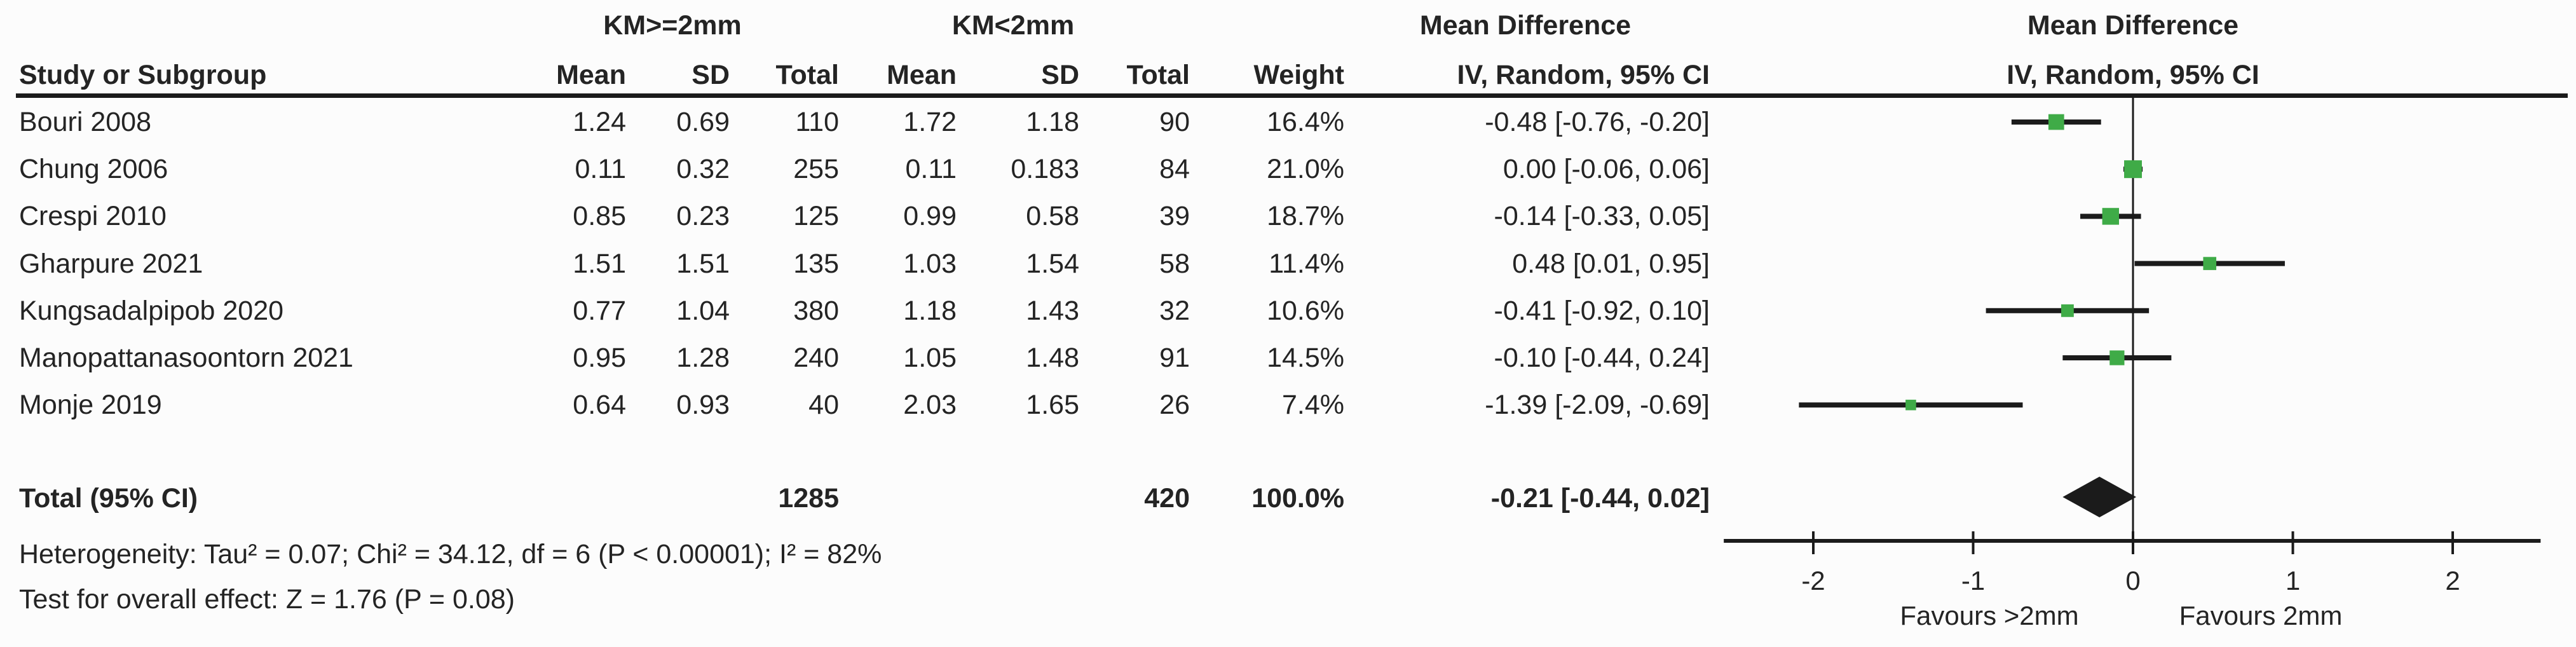  I want to click on axis-tick-label: 1, so click(2293, 581).